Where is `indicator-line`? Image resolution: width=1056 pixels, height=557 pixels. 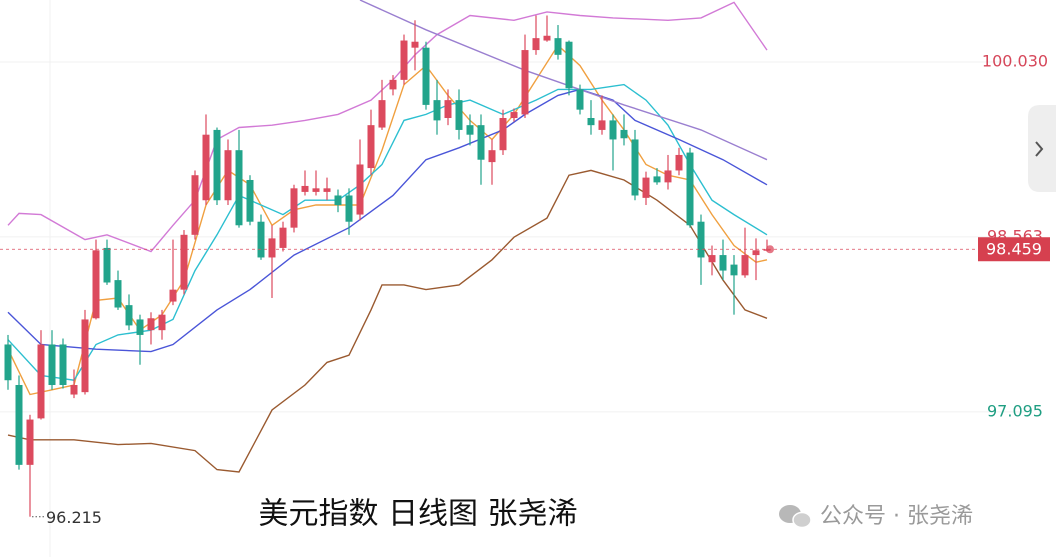
indicator-line is located at coordinates (563, 80).